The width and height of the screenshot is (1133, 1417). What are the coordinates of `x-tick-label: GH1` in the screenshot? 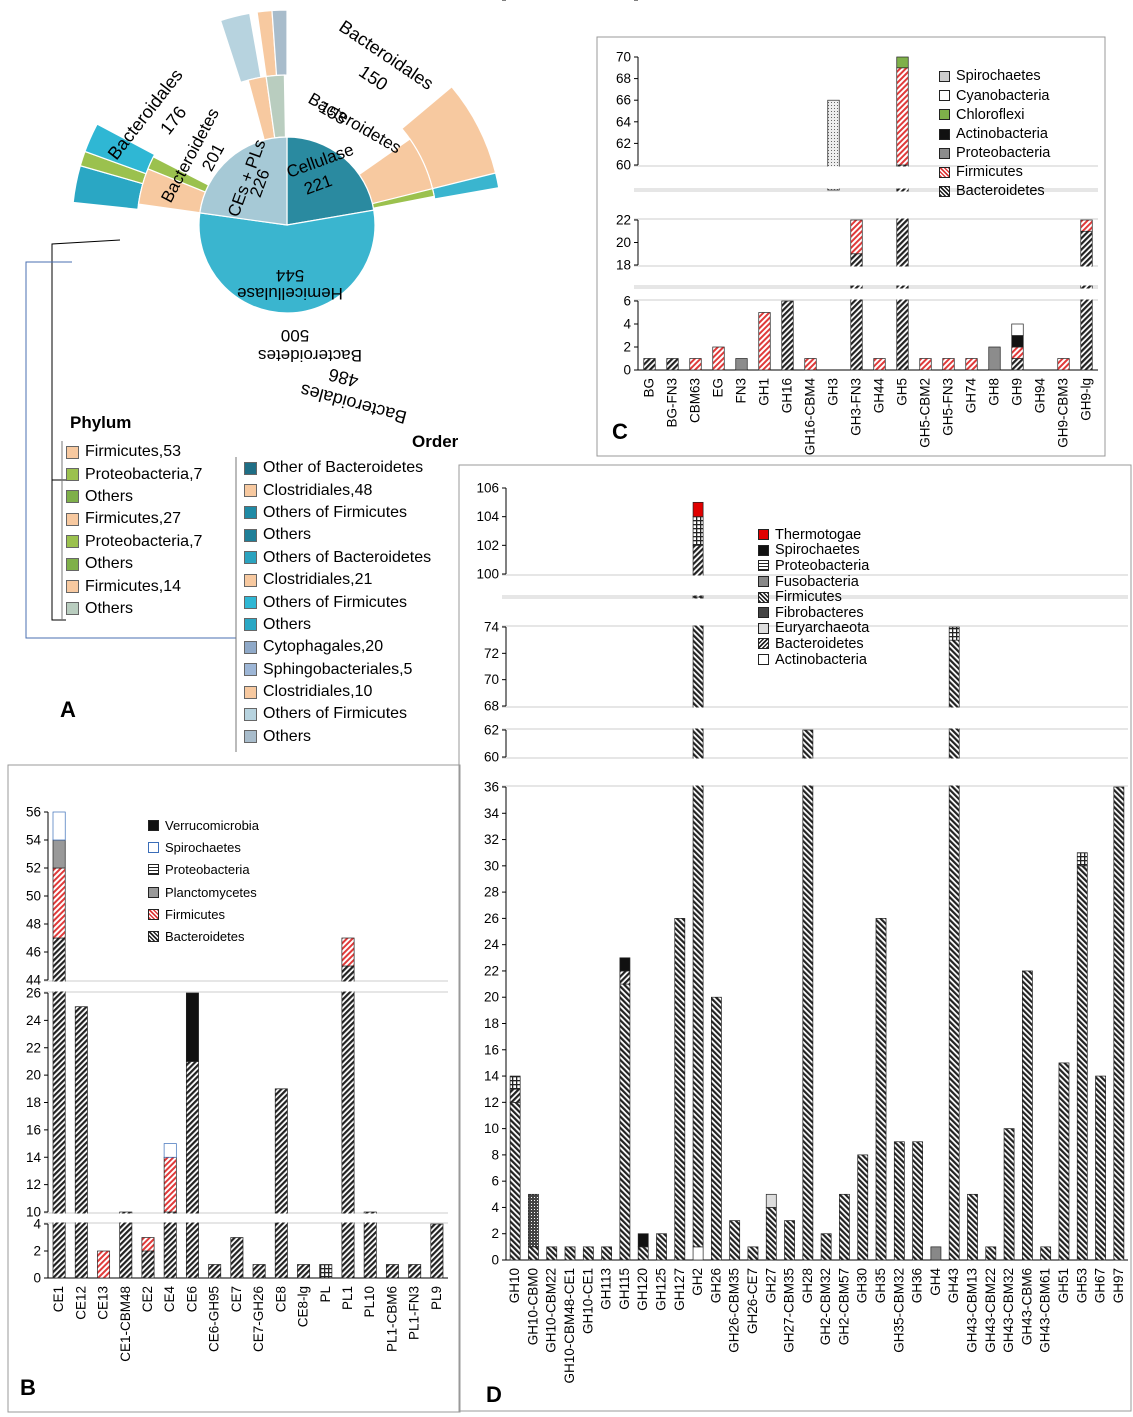 It's located at (764, 392).